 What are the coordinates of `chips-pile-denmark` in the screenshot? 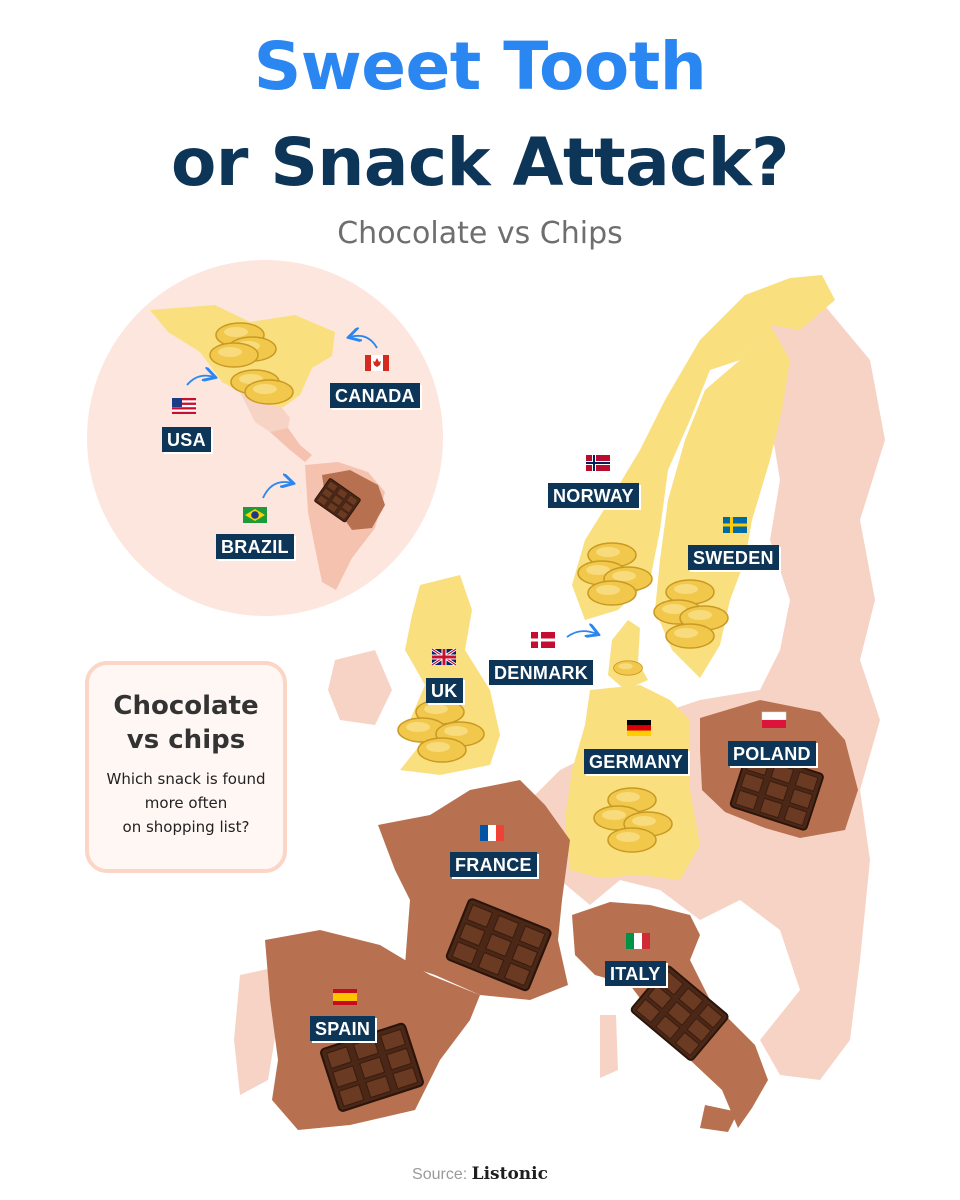 It's located at (628, 668).